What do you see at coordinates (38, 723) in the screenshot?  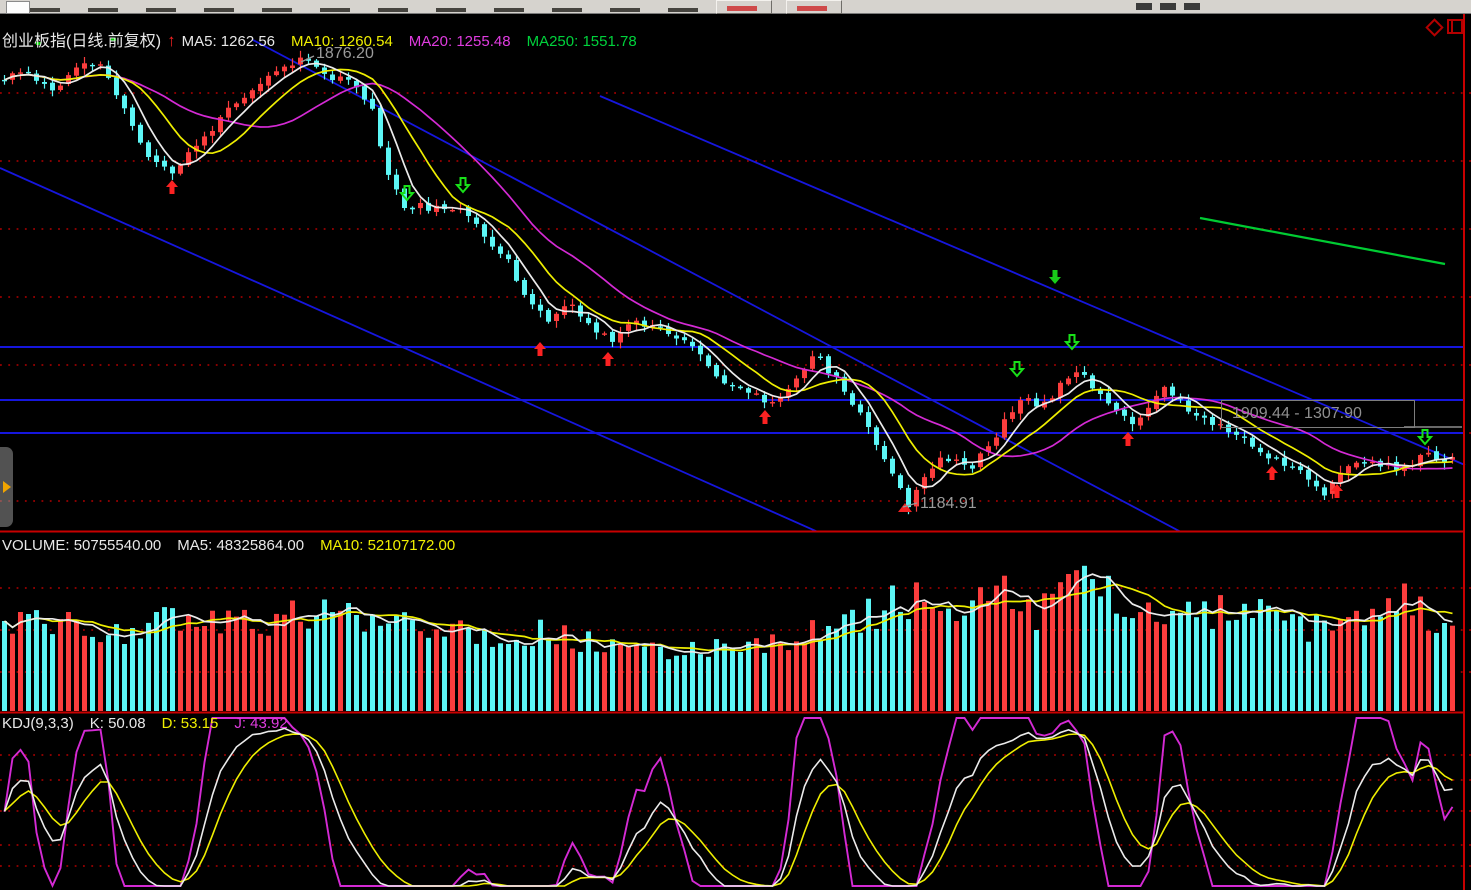 I see `kdj-title: KDJ(9,3,3)` at bounding box center [38, 723].